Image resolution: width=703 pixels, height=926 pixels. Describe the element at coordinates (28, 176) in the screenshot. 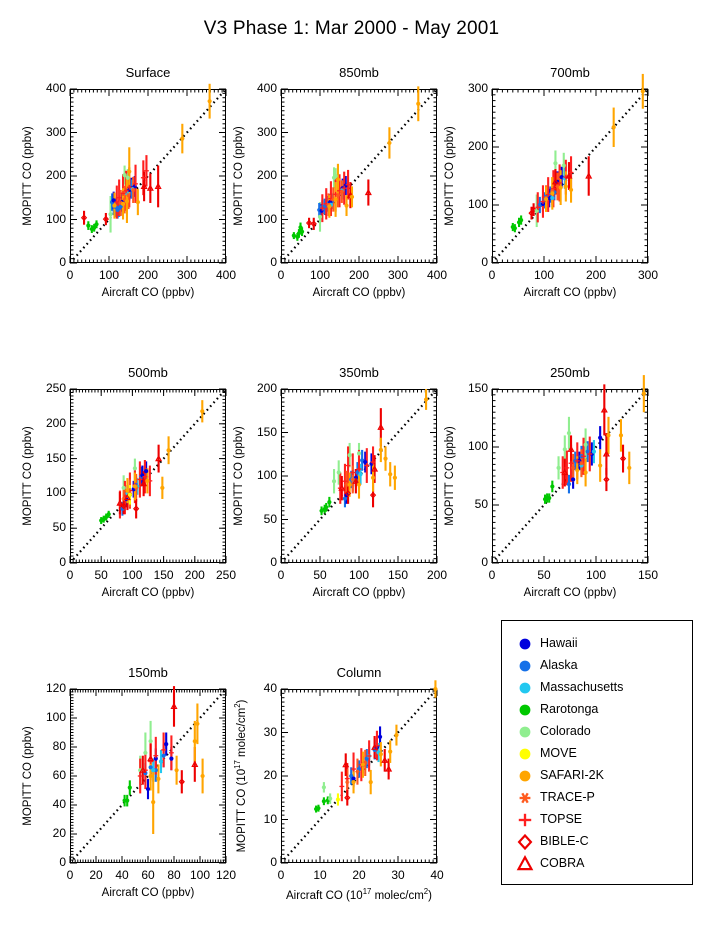

I see `y-axis-label-surface: MOPITT CO (ppbv)` at that location.